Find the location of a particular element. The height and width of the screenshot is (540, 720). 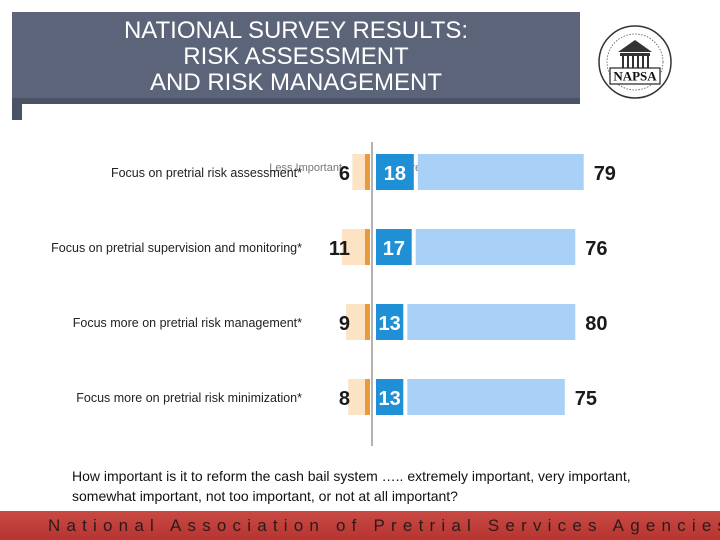

logo-text: NAPSA is located at coordinates (635, 76).